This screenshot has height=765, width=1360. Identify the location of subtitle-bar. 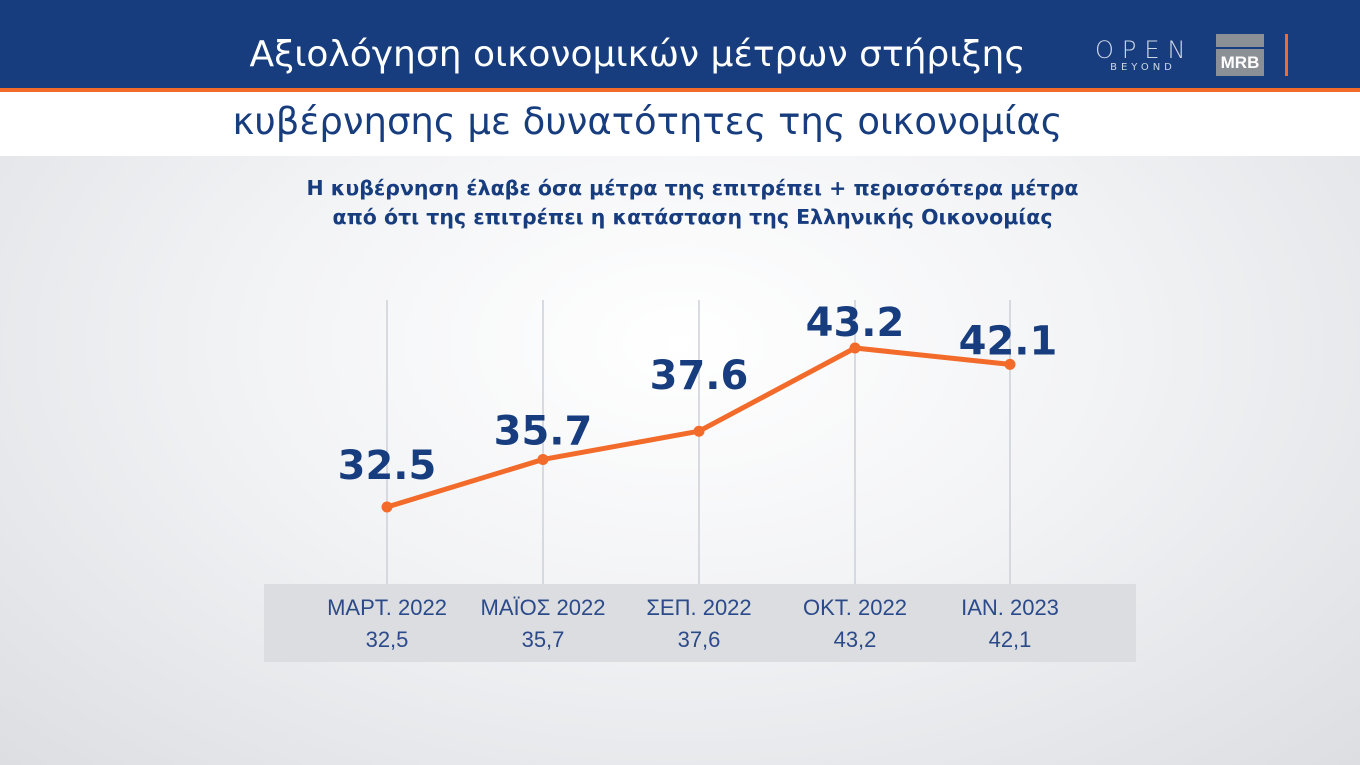
(680, 124).